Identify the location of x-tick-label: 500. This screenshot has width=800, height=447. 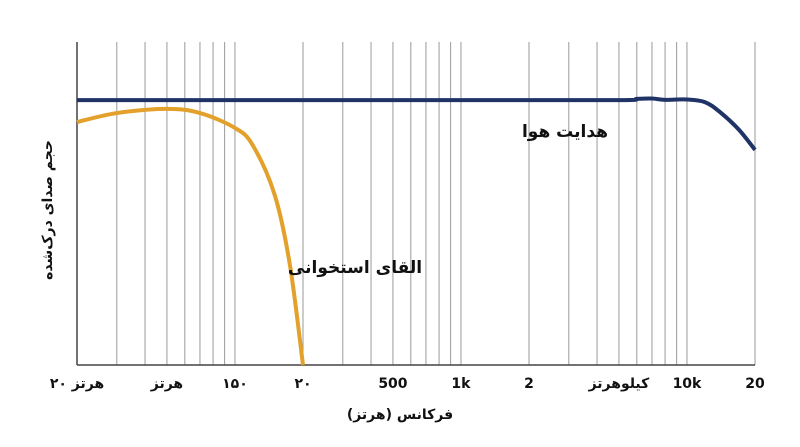
(392, 384).